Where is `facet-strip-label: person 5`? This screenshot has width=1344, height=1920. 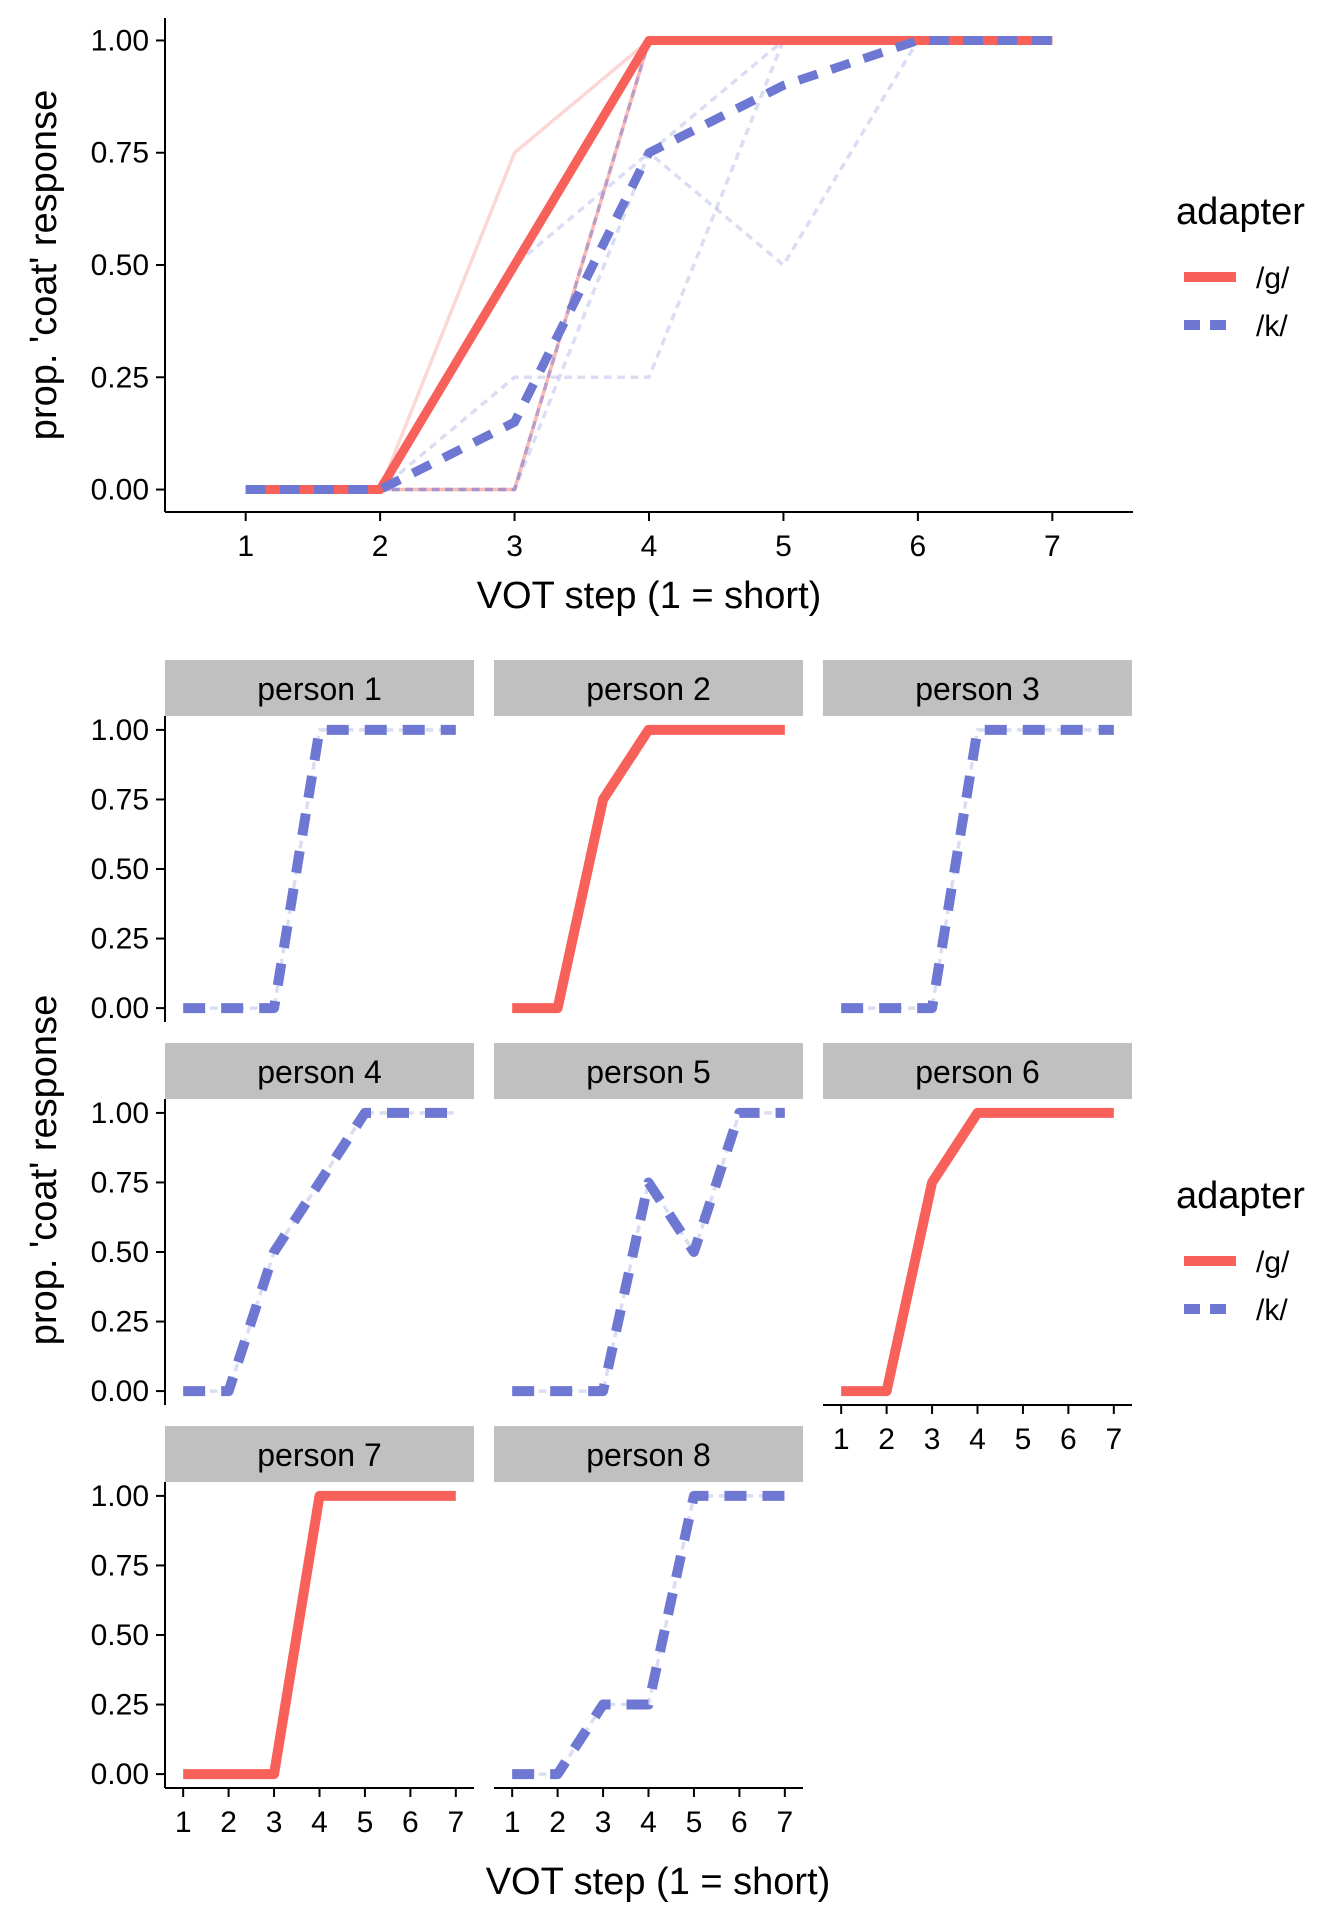
facet-strip-label: person 5 is located at coordinates (648, 1072).